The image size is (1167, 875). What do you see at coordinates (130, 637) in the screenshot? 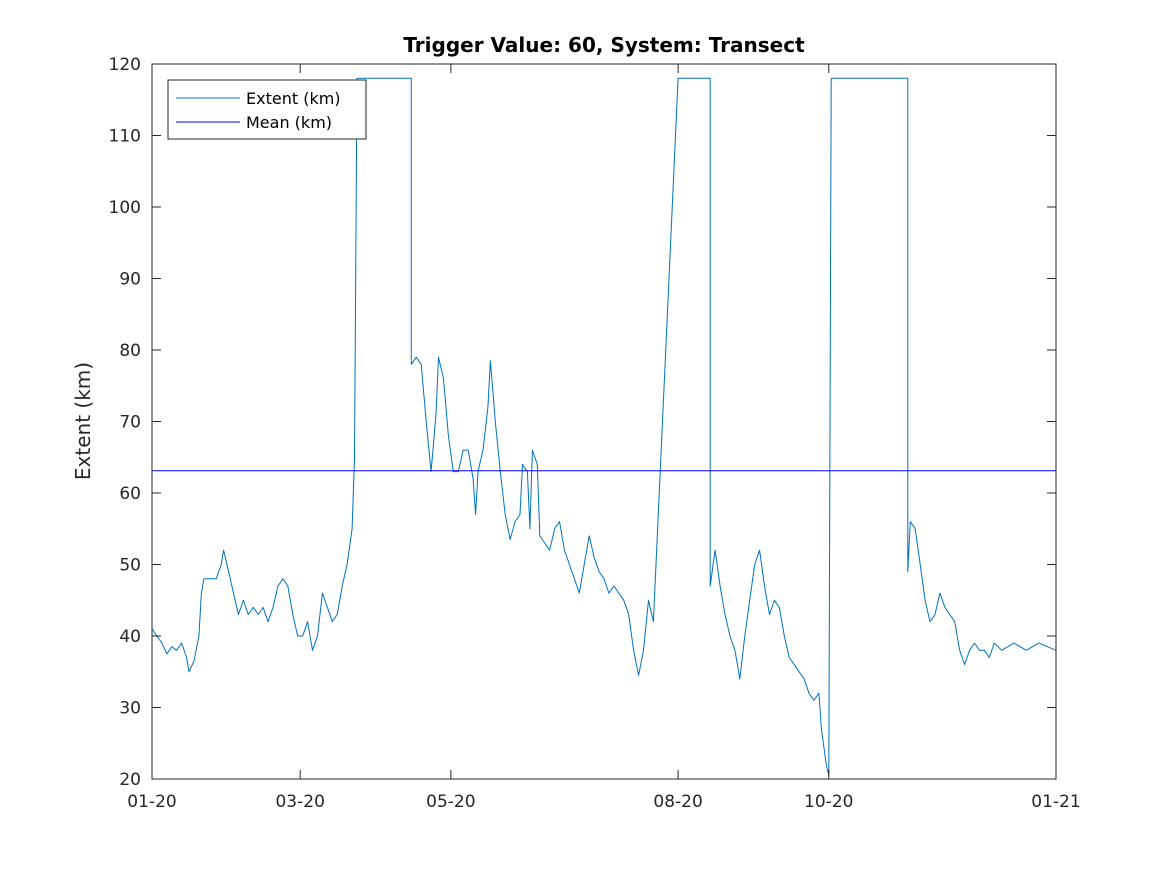
I see `y-tick-label: 40` at bounding box center [130, 637].